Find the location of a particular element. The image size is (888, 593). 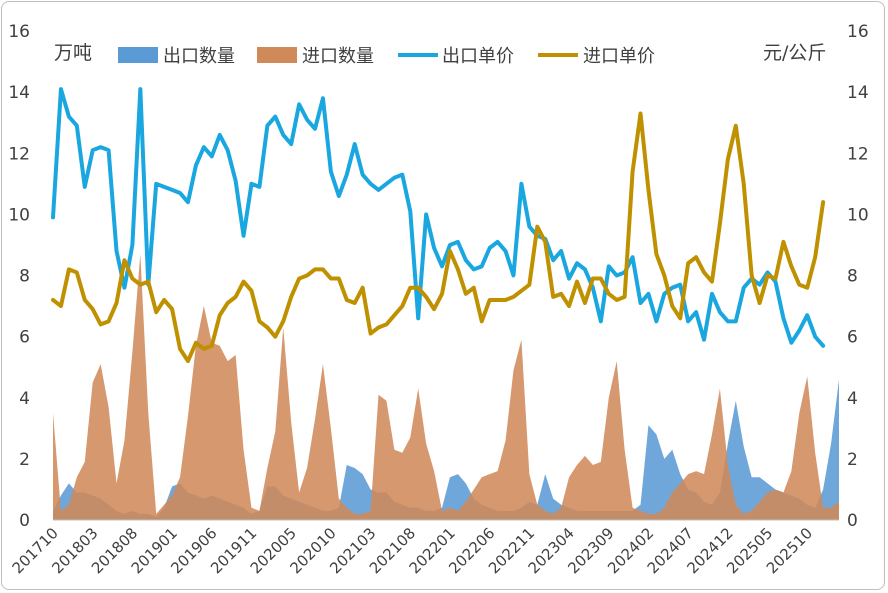

left-y-tick-label: 4 is located at coordinates (24, 399).